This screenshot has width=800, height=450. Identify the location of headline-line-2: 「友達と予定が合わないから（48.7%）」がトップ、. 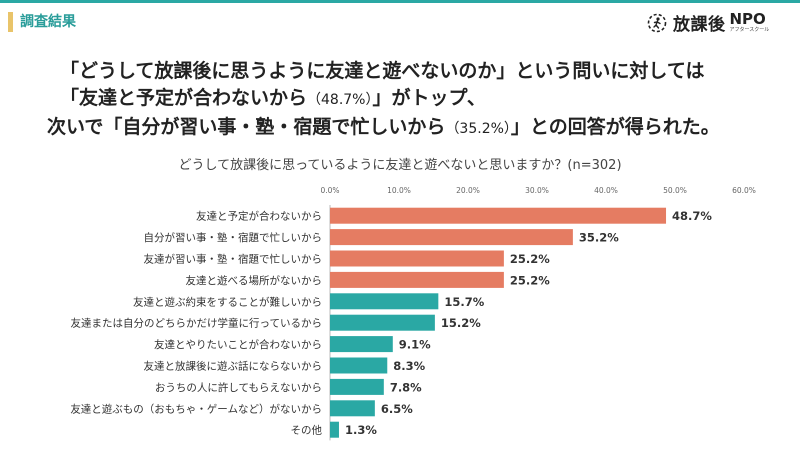
(430, 99).